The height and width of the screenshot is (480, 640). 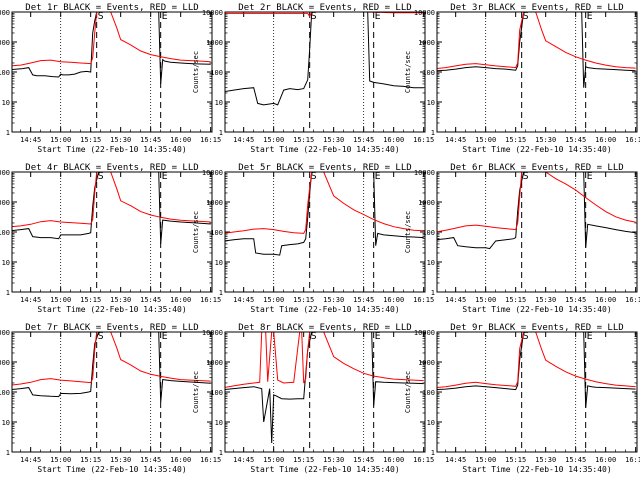 What do you see at coordinates (536, 328) in the screenshot?
I see `chart-title: Det 9r BLACK = Events, RED = LLD` at bounding box center [536, 328].